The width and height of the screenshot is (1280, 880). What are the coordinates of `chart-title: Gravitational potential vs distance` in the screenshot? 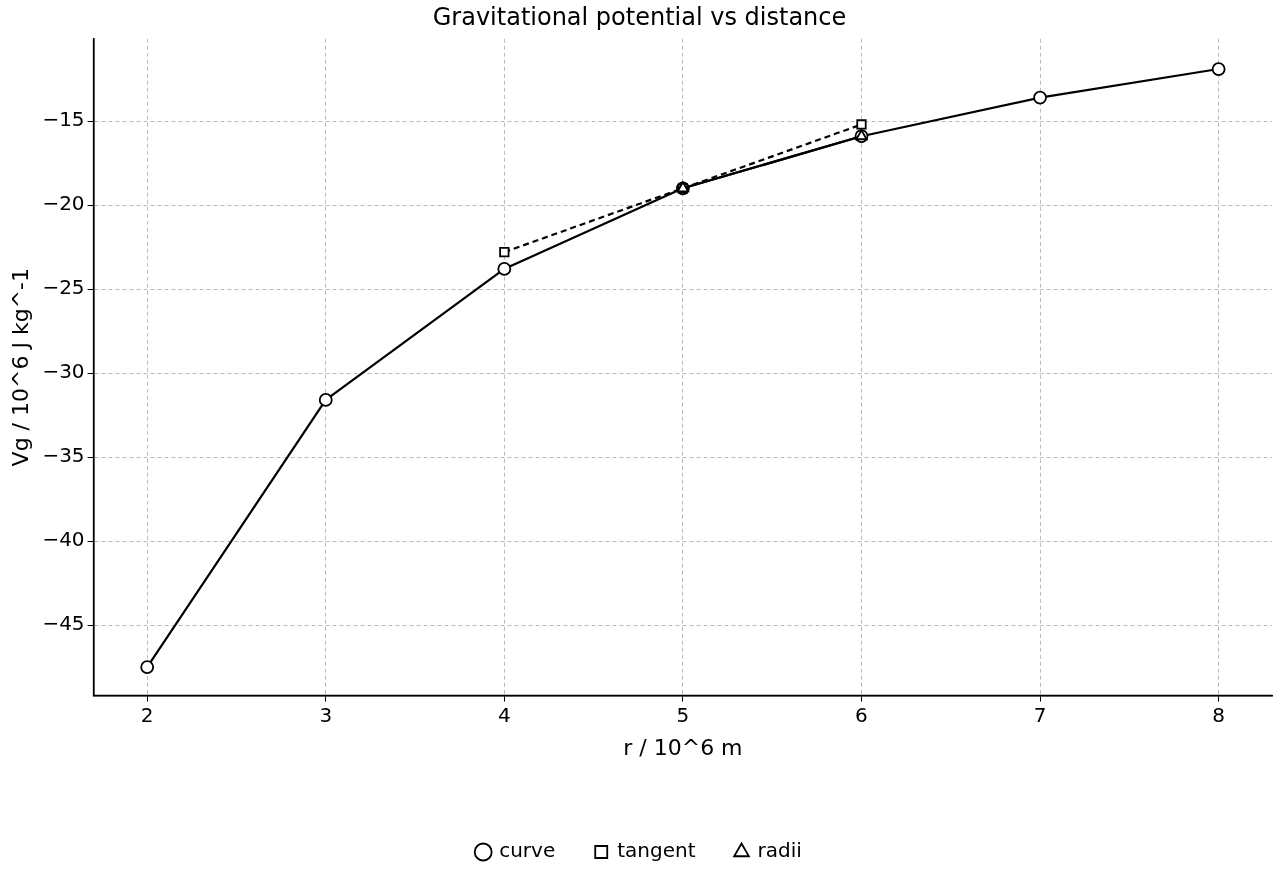 It's located at (639, 16).